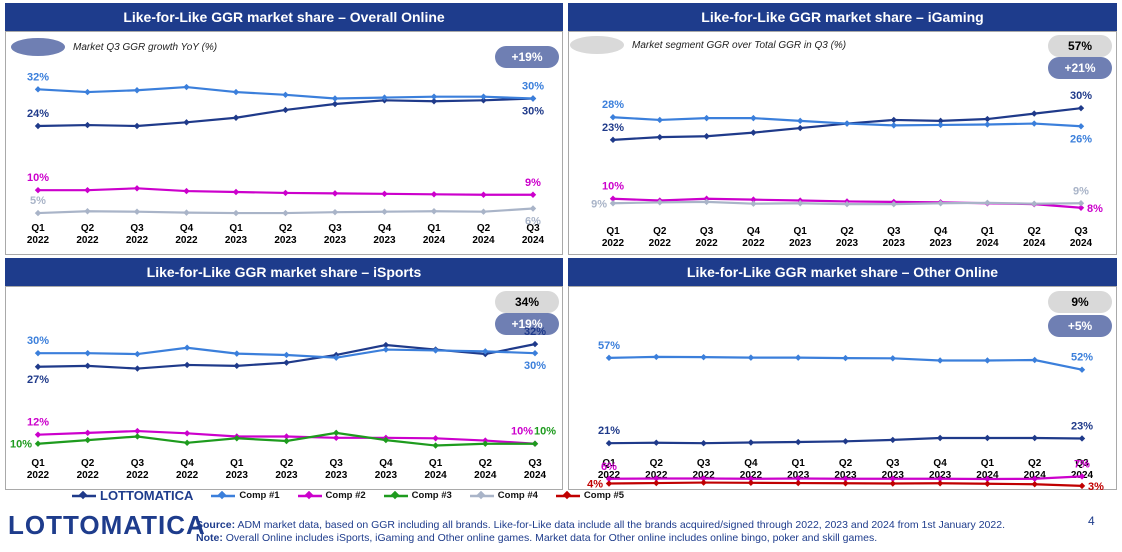  What do you see at coordinates (533, 87) in the screenshot?
I see `data-label: 30%` at bounding box center [533, 87].